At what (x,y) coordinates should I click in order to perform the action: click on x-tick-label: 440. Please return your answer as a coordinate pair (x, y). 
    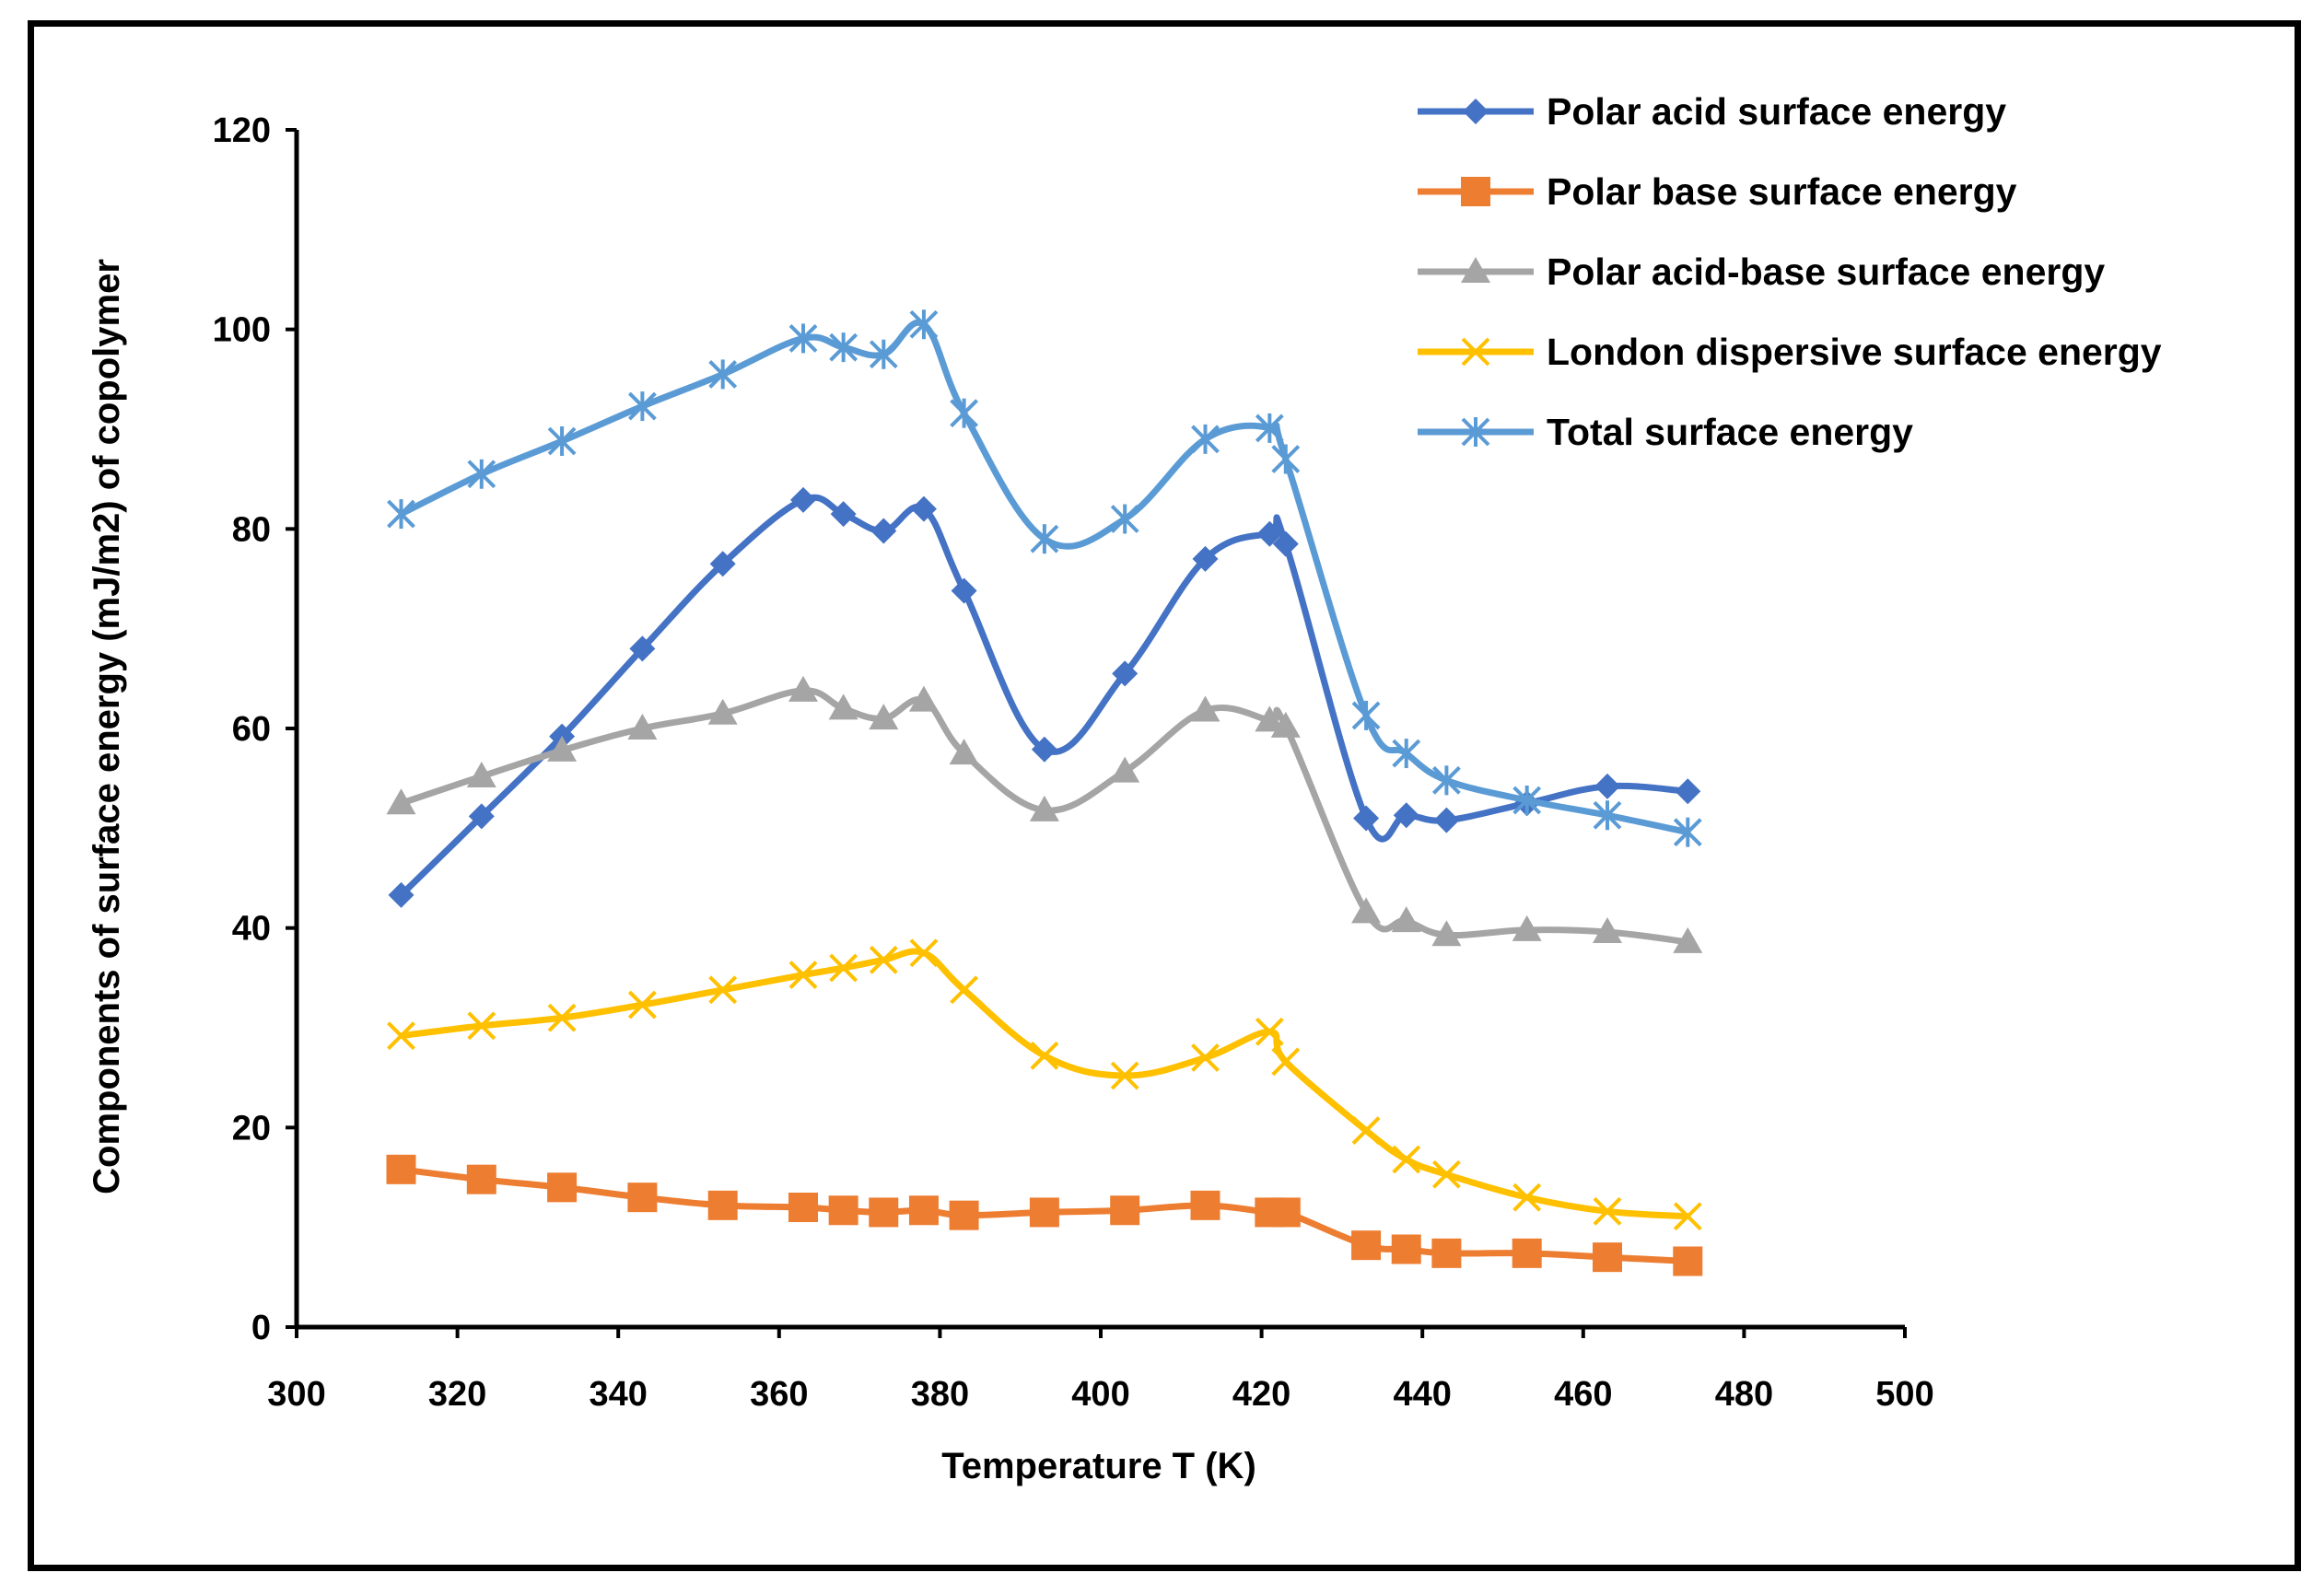
    Looking at the image, I should click on (1422, 1395).